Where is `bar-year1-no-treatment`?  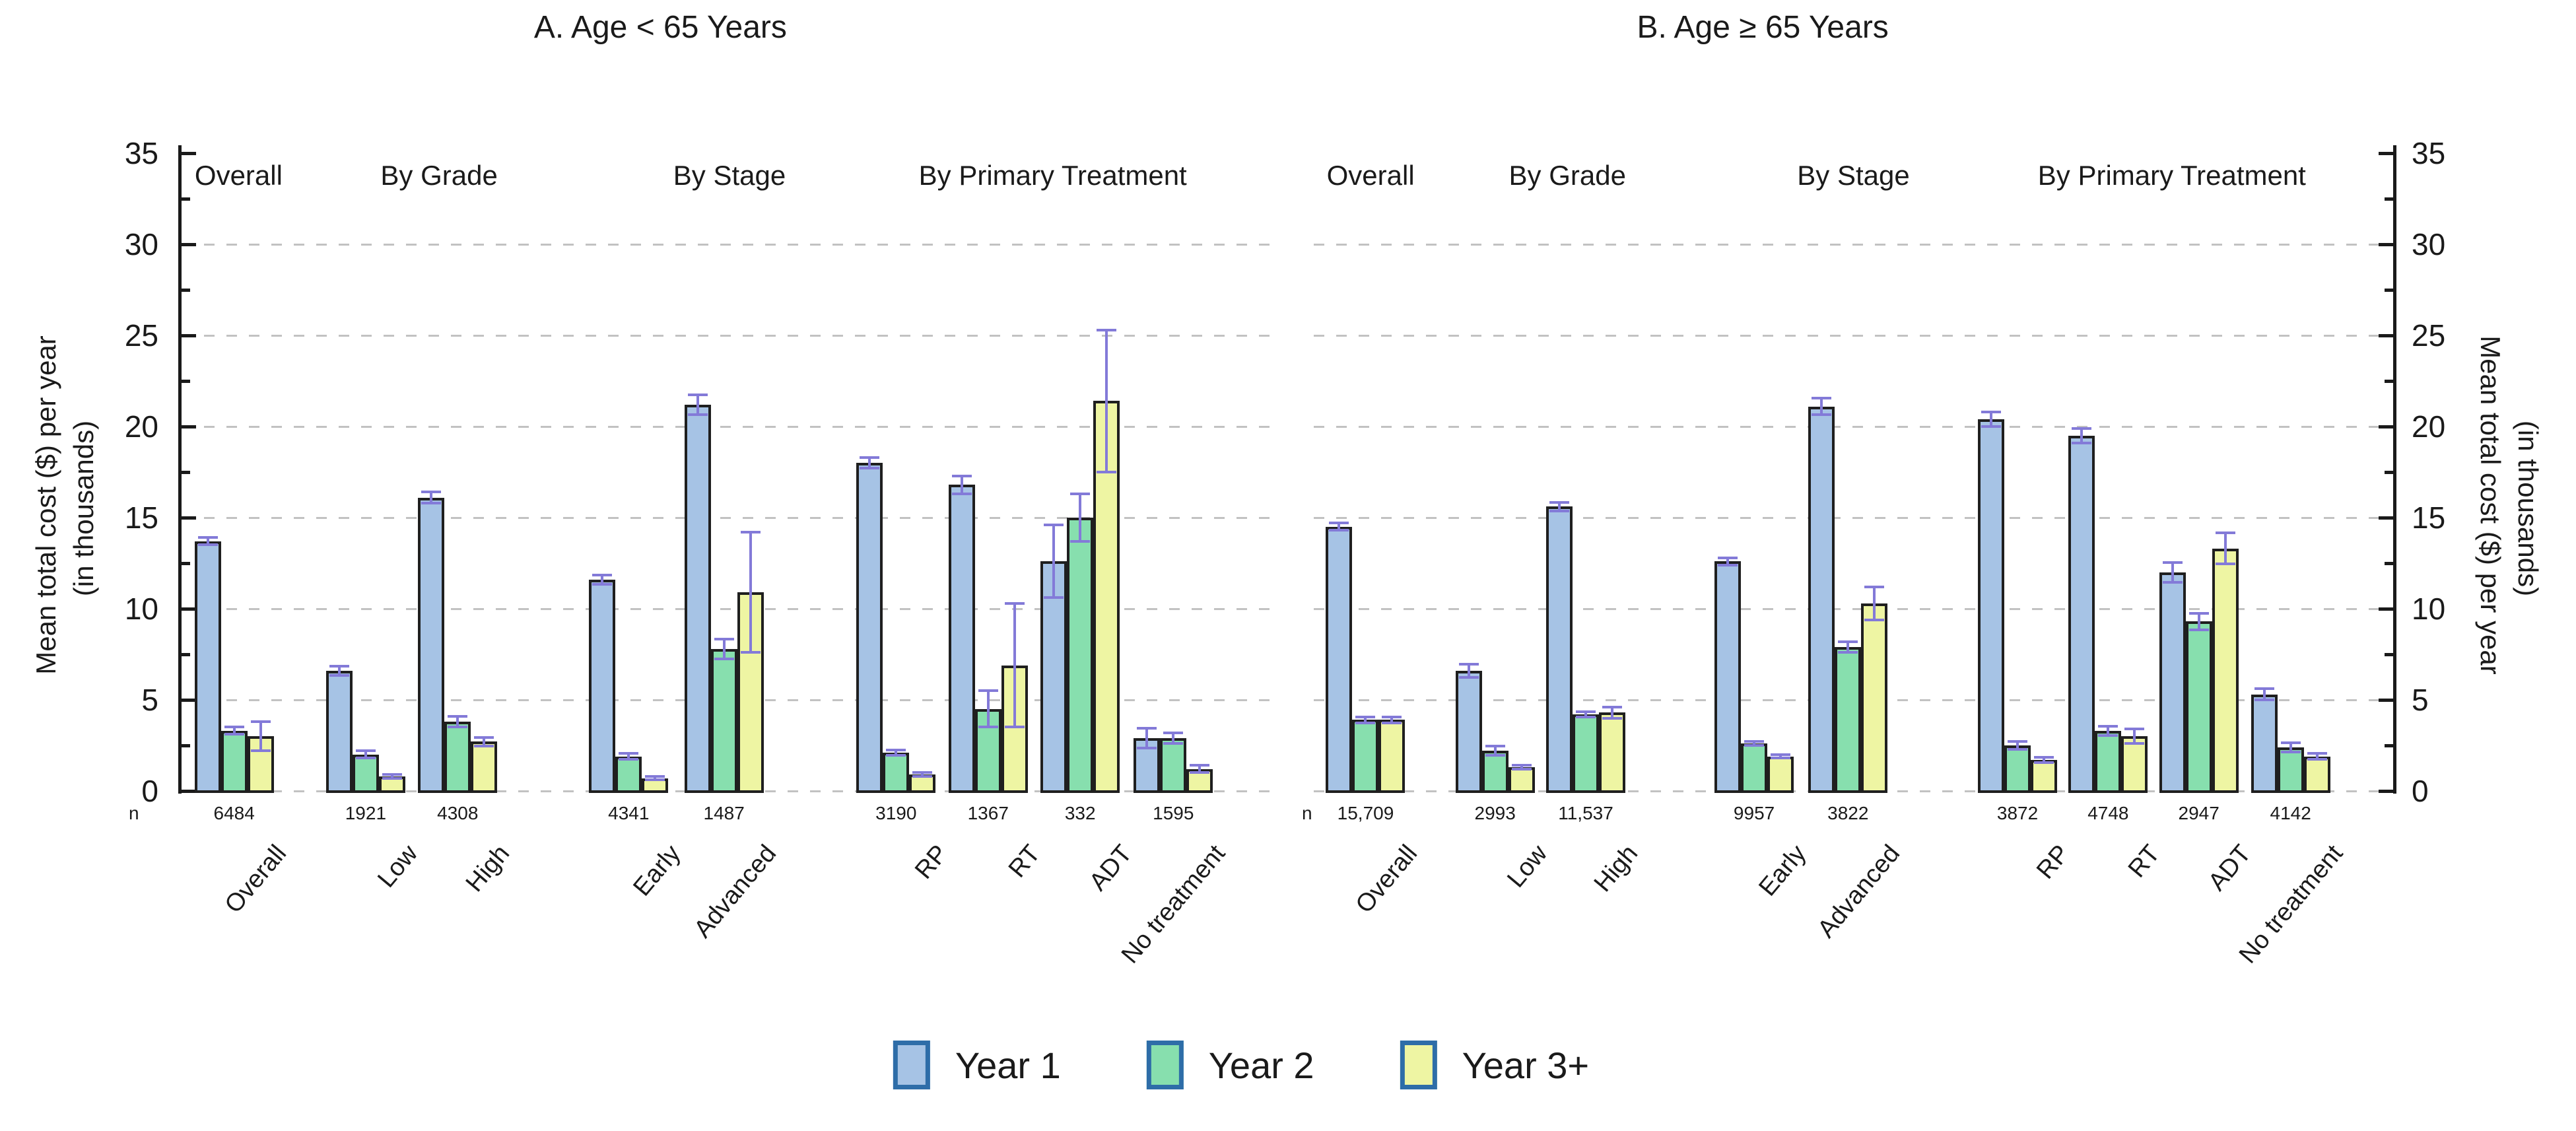
bar-year1-no-treatment is located at coordinates (2265, 743).